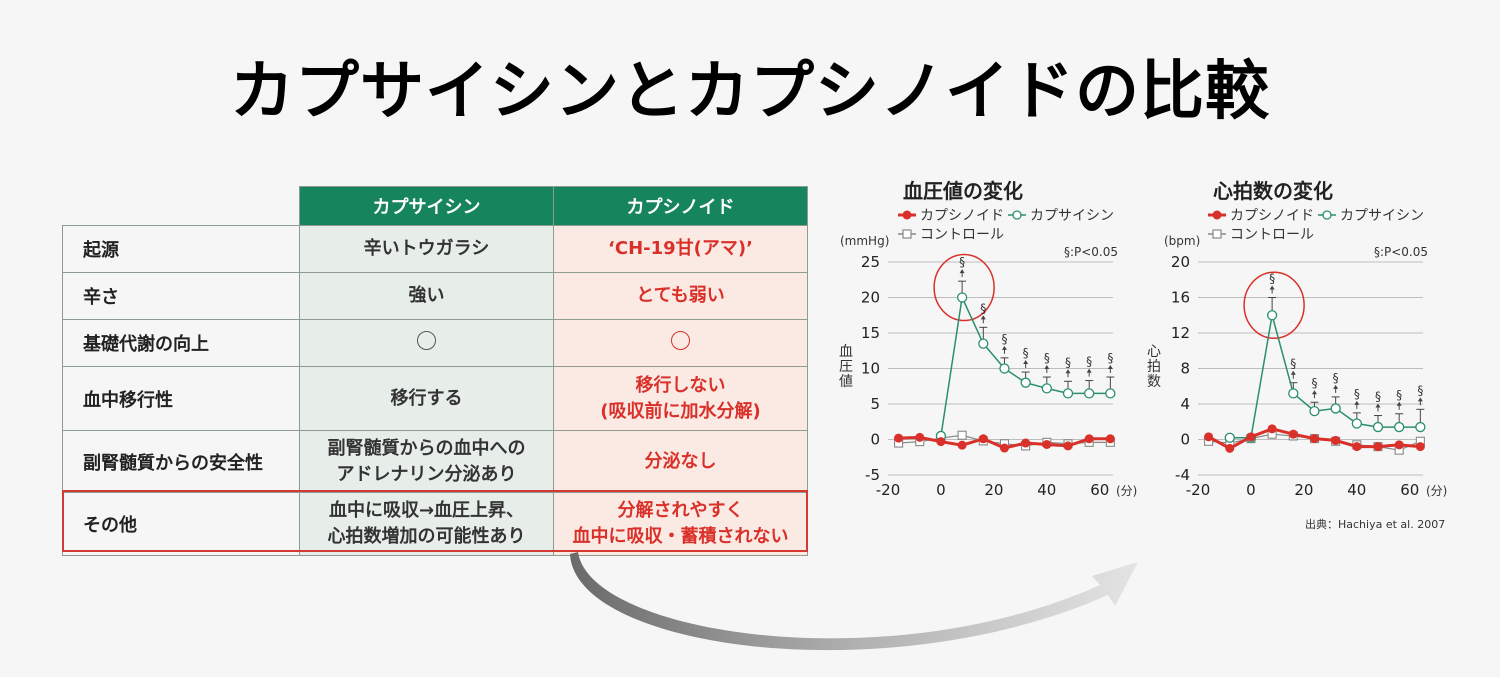 The image size is (1500, 677). I want to click on y-tick-label: 8, so click(1185, 369).